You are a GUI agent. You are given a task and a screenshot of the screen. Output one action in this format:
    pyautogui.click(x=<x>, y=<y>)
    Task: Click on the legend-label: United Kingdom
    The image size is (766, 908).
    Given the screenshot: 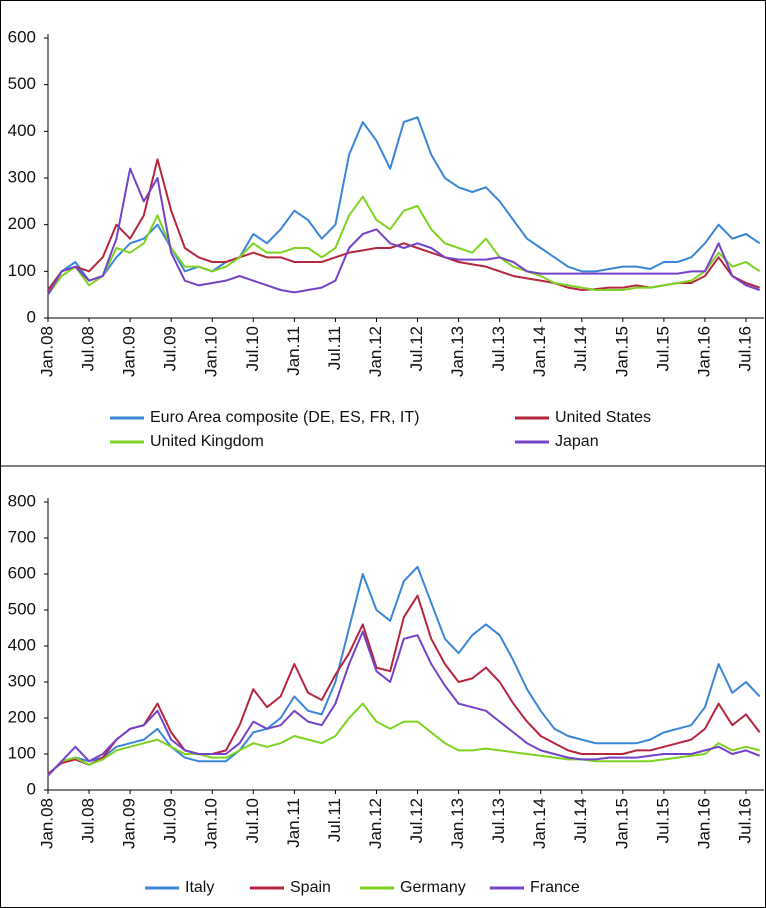 What is the action you would take?
    pyautogui.click(x=207, y=441)
    